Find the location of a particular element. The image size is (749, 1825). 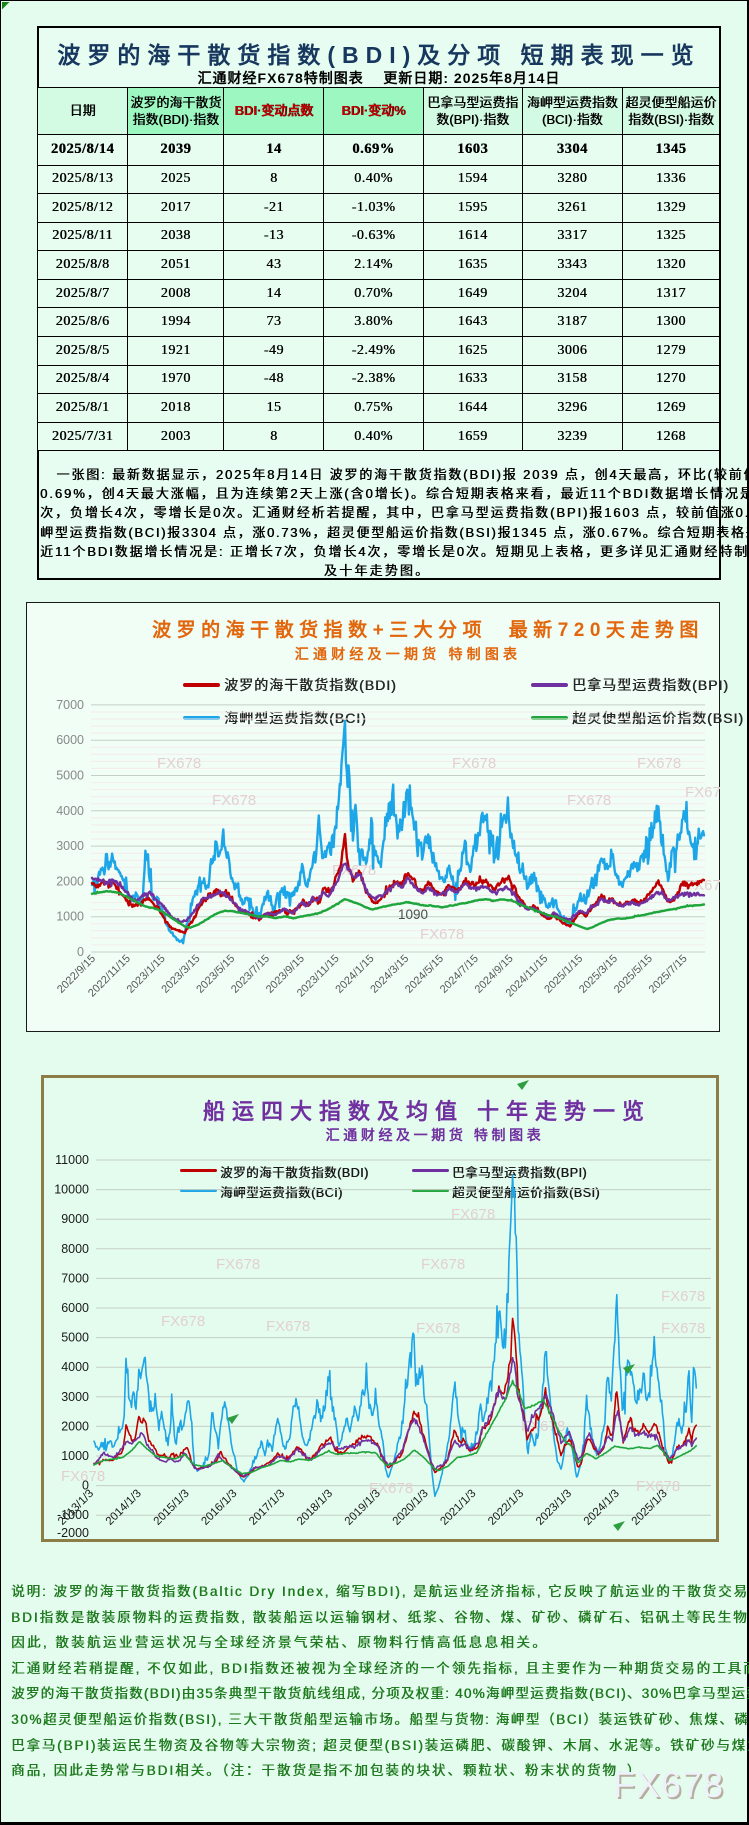

svg-text: 2025/7/15 is located at coordinates (668, 974).